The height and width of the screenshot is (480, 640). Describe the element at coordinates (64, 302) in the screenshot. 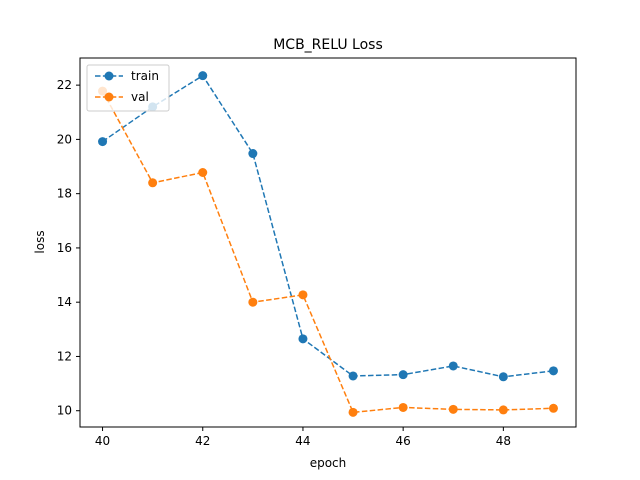

I see `y-tick-label: 14` at that location.